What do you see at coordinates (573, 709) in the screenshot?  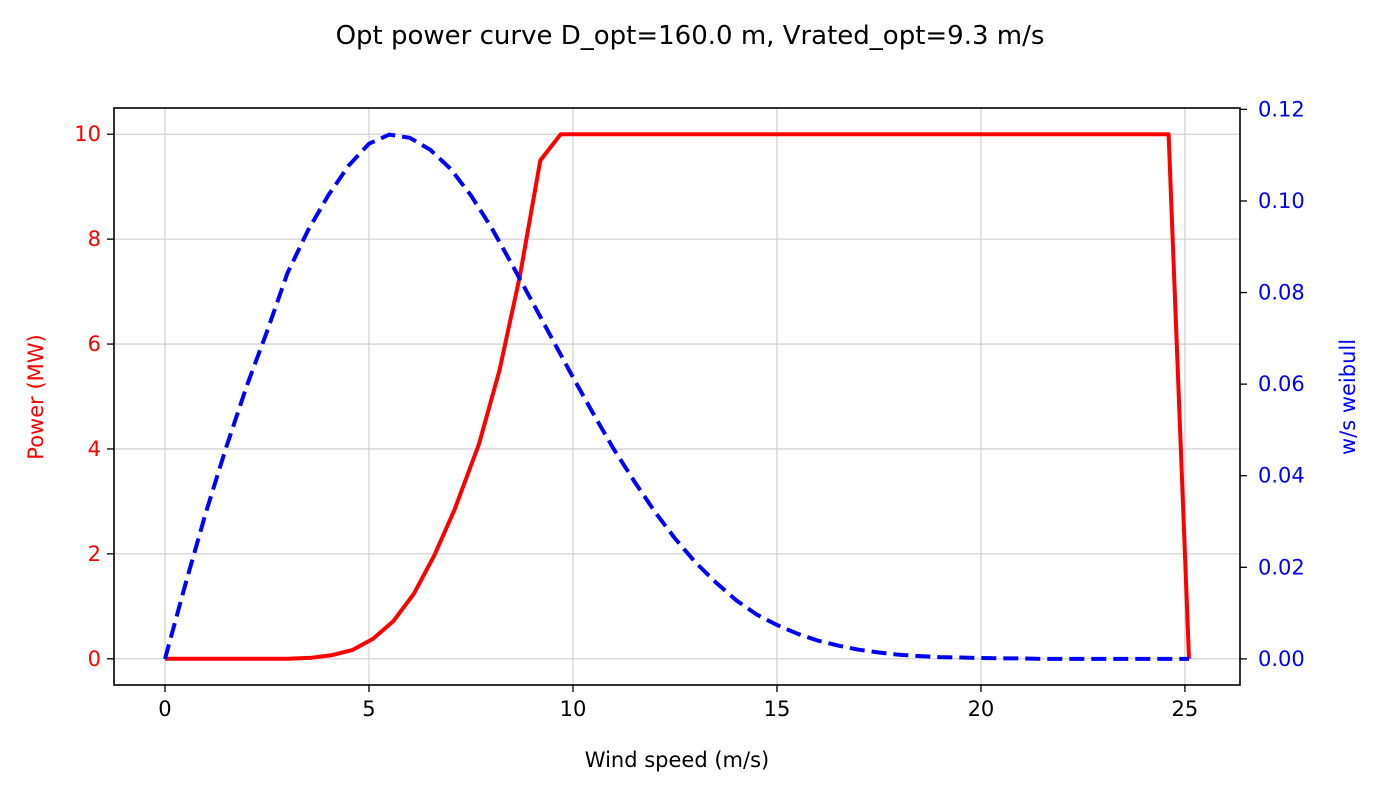 I see `x-tick-label: 10` at bounding box center [573, 709].